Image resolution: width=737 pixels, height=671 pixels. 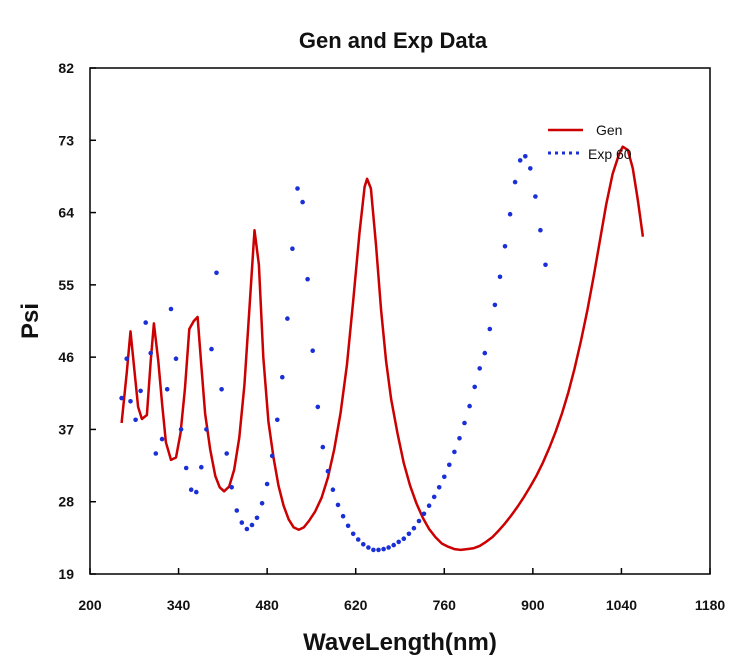 What do you see at coordinates (66, 285) in the screenshot?
I see `y-tick-label: 55` at bounding box center [66, 285].